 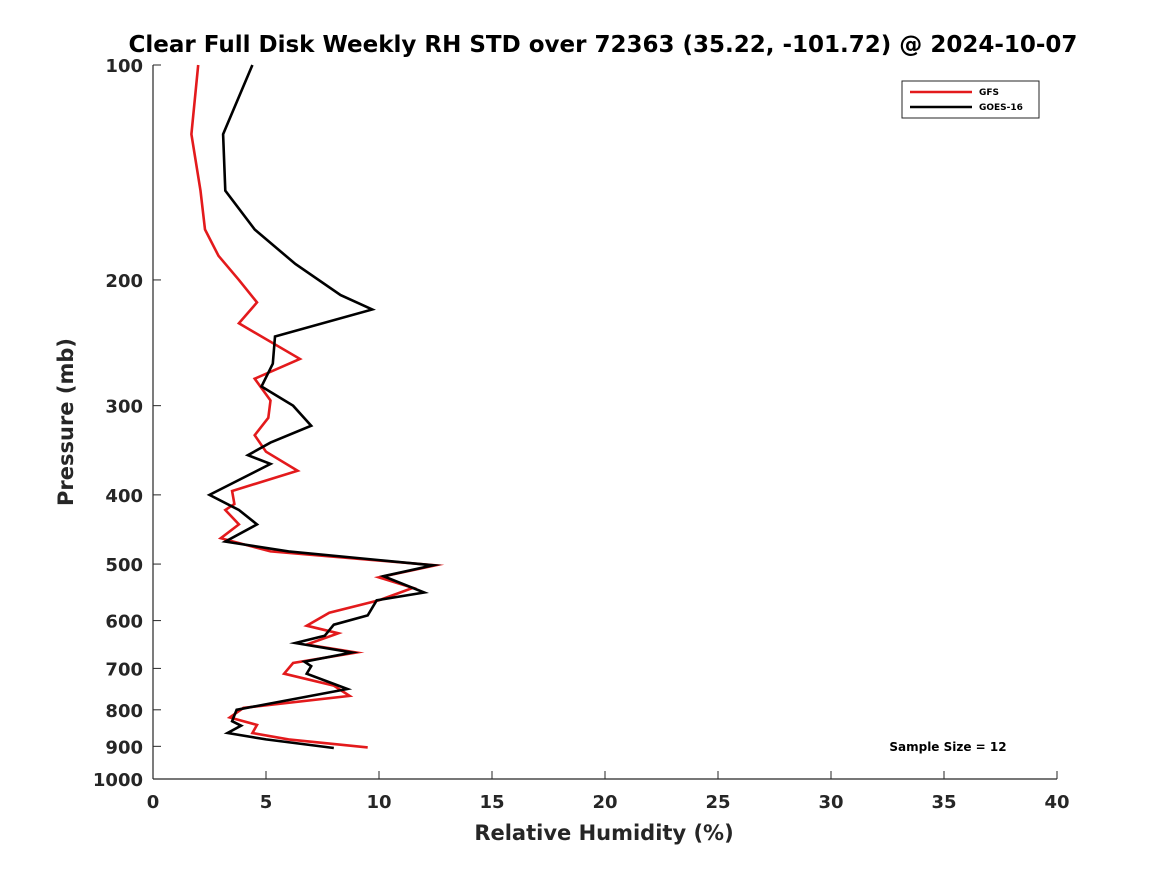 I want to click on legend-box, so click(x=970, y=99).